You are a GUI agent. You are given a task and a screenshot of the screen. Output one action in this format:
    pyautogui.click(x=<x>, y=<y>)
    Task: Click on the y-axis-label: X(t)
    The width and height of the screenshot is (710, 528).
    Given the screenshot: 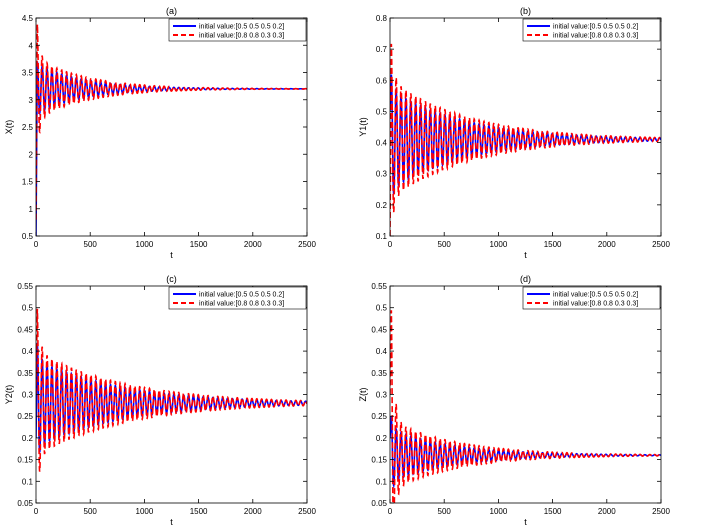 What is the action you would take?
    pyautogui.click(x=9, y=127)
    